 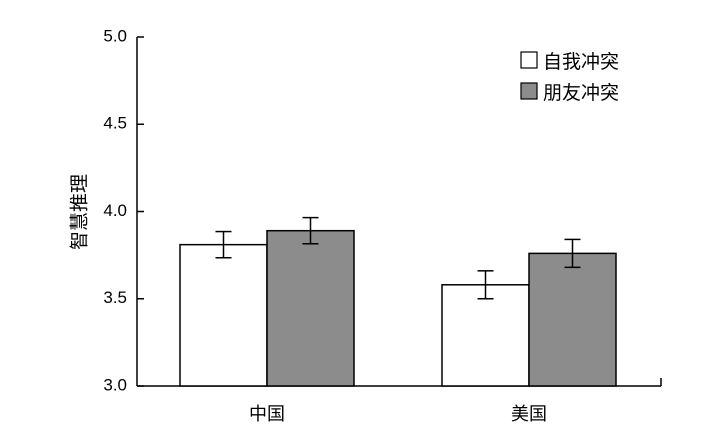 I want to click on y-tick-label: 4.0, so click(x=115, y=210).